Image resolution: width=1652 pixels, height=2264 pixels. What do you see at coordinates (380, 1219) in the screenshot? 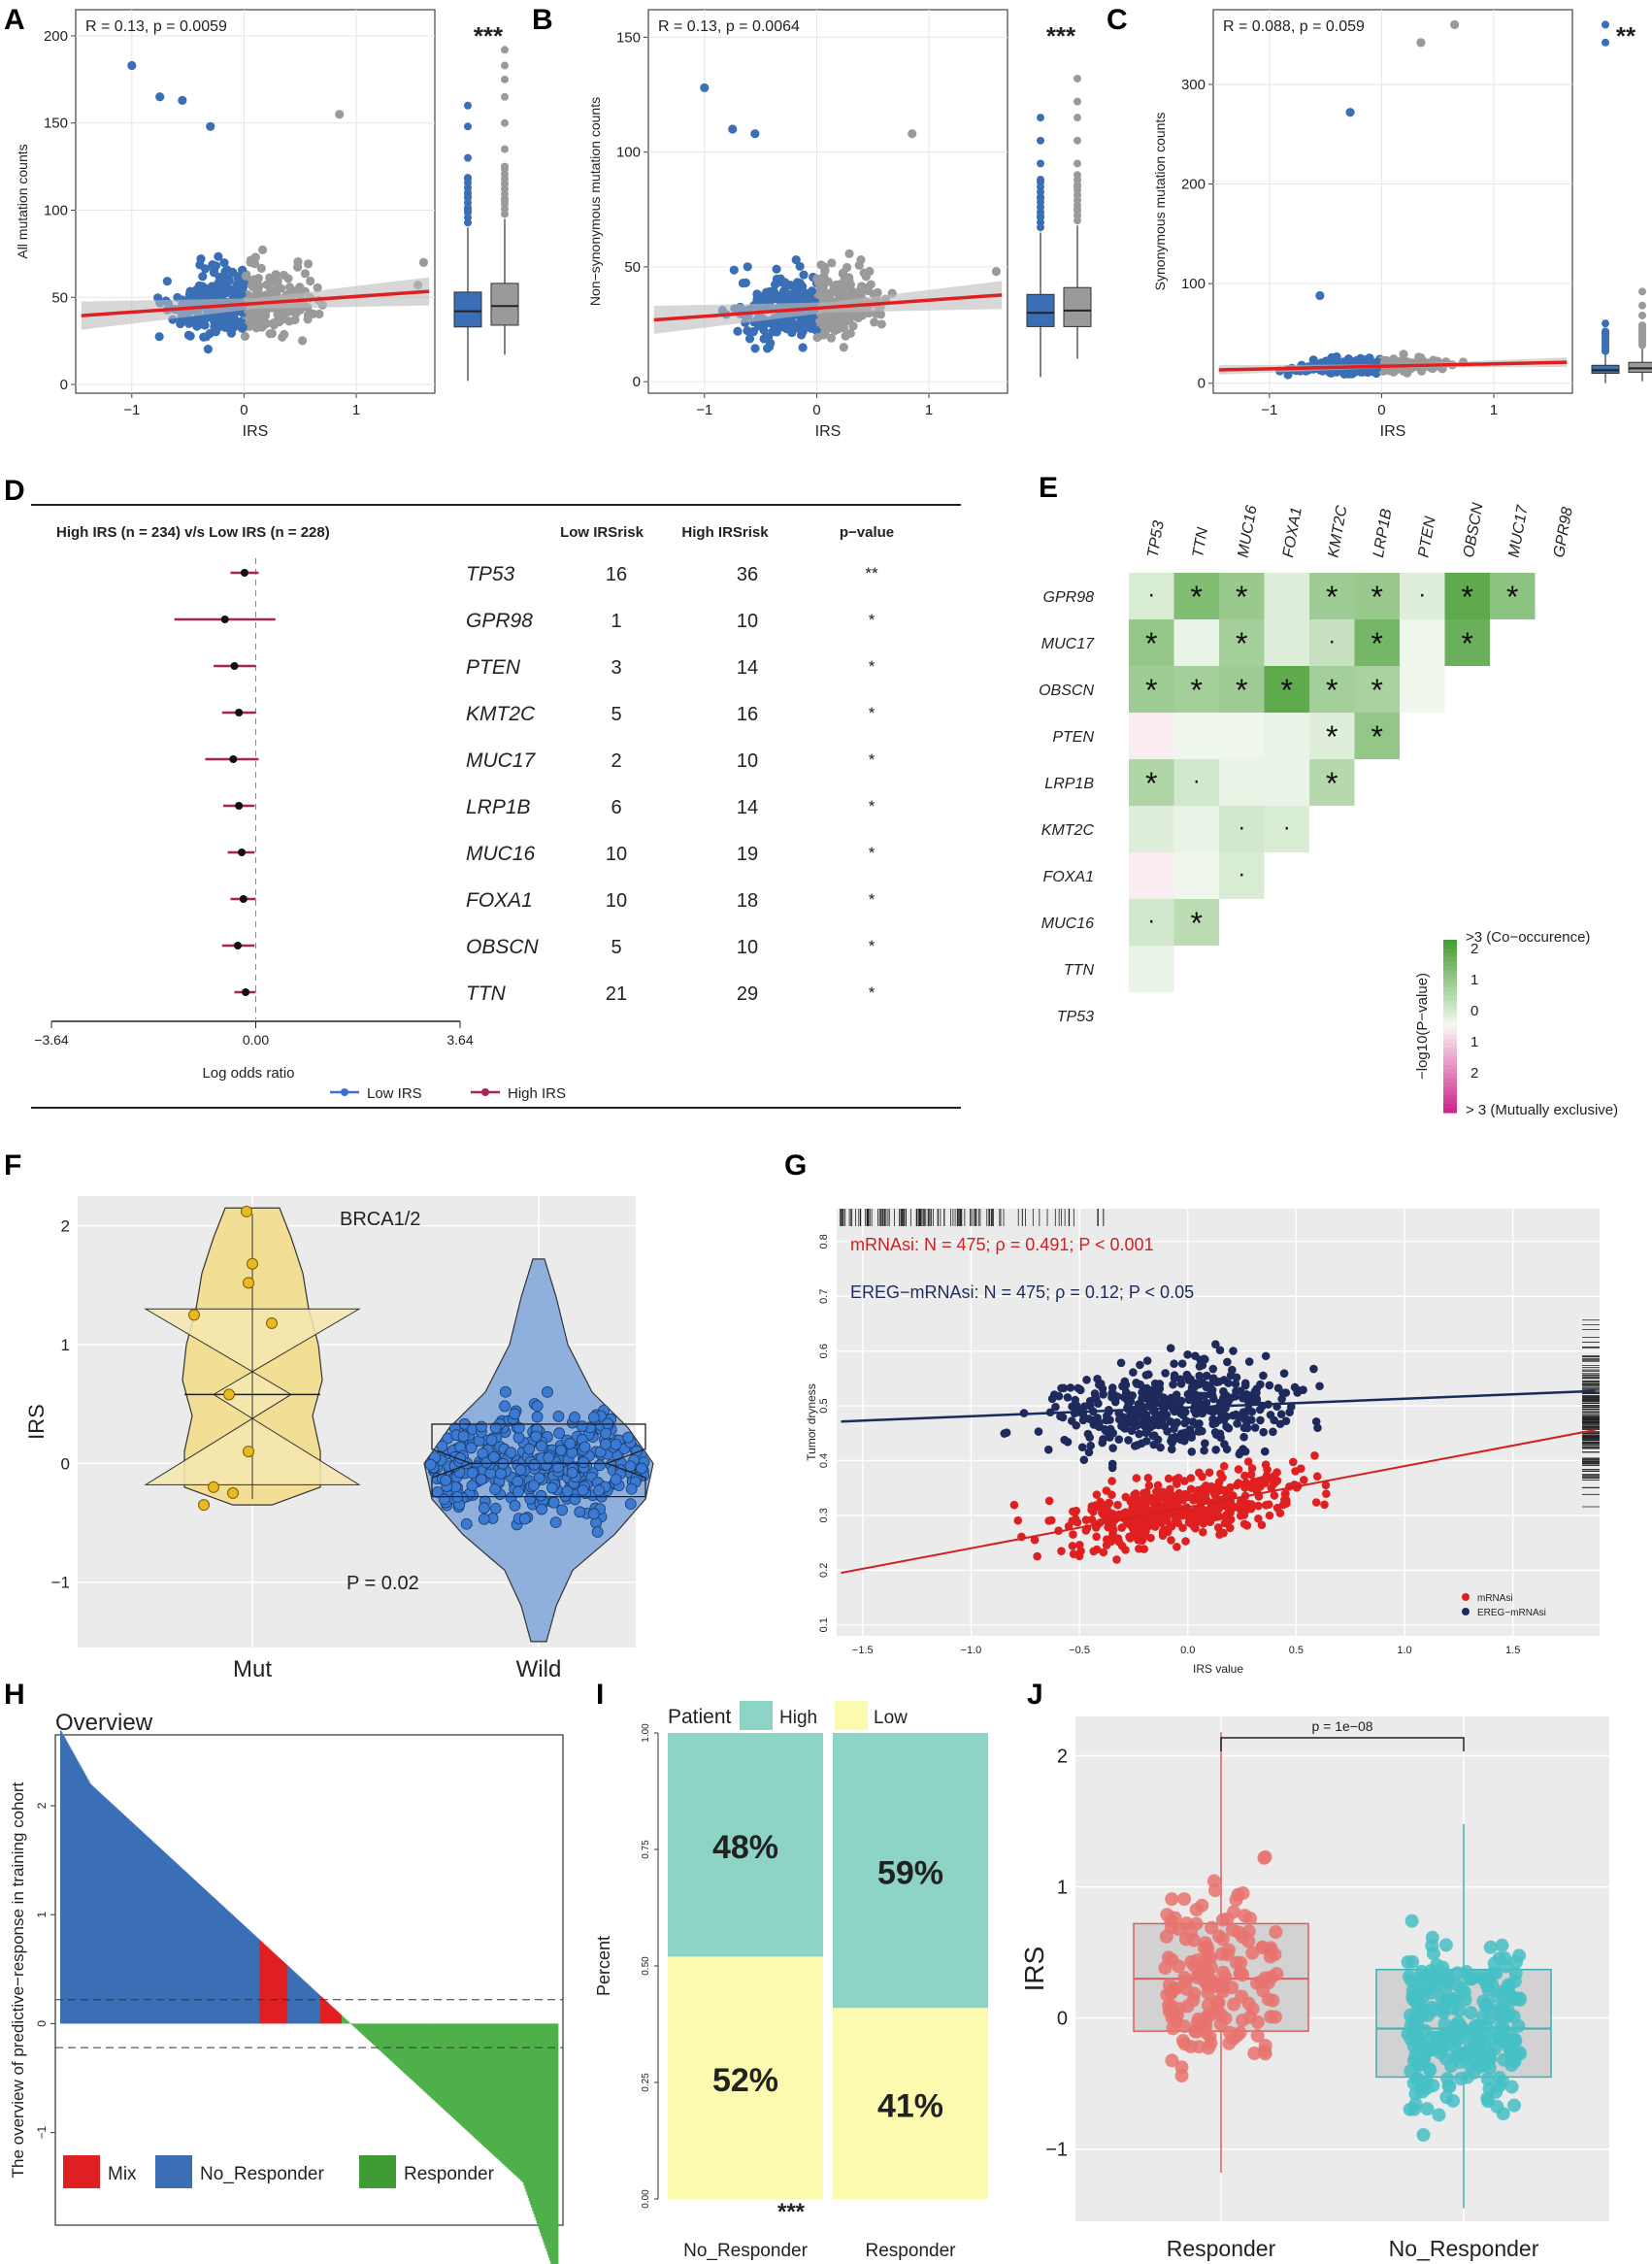
I see `brca-label: BRCA1/2` at bounding box center [380, 1219].